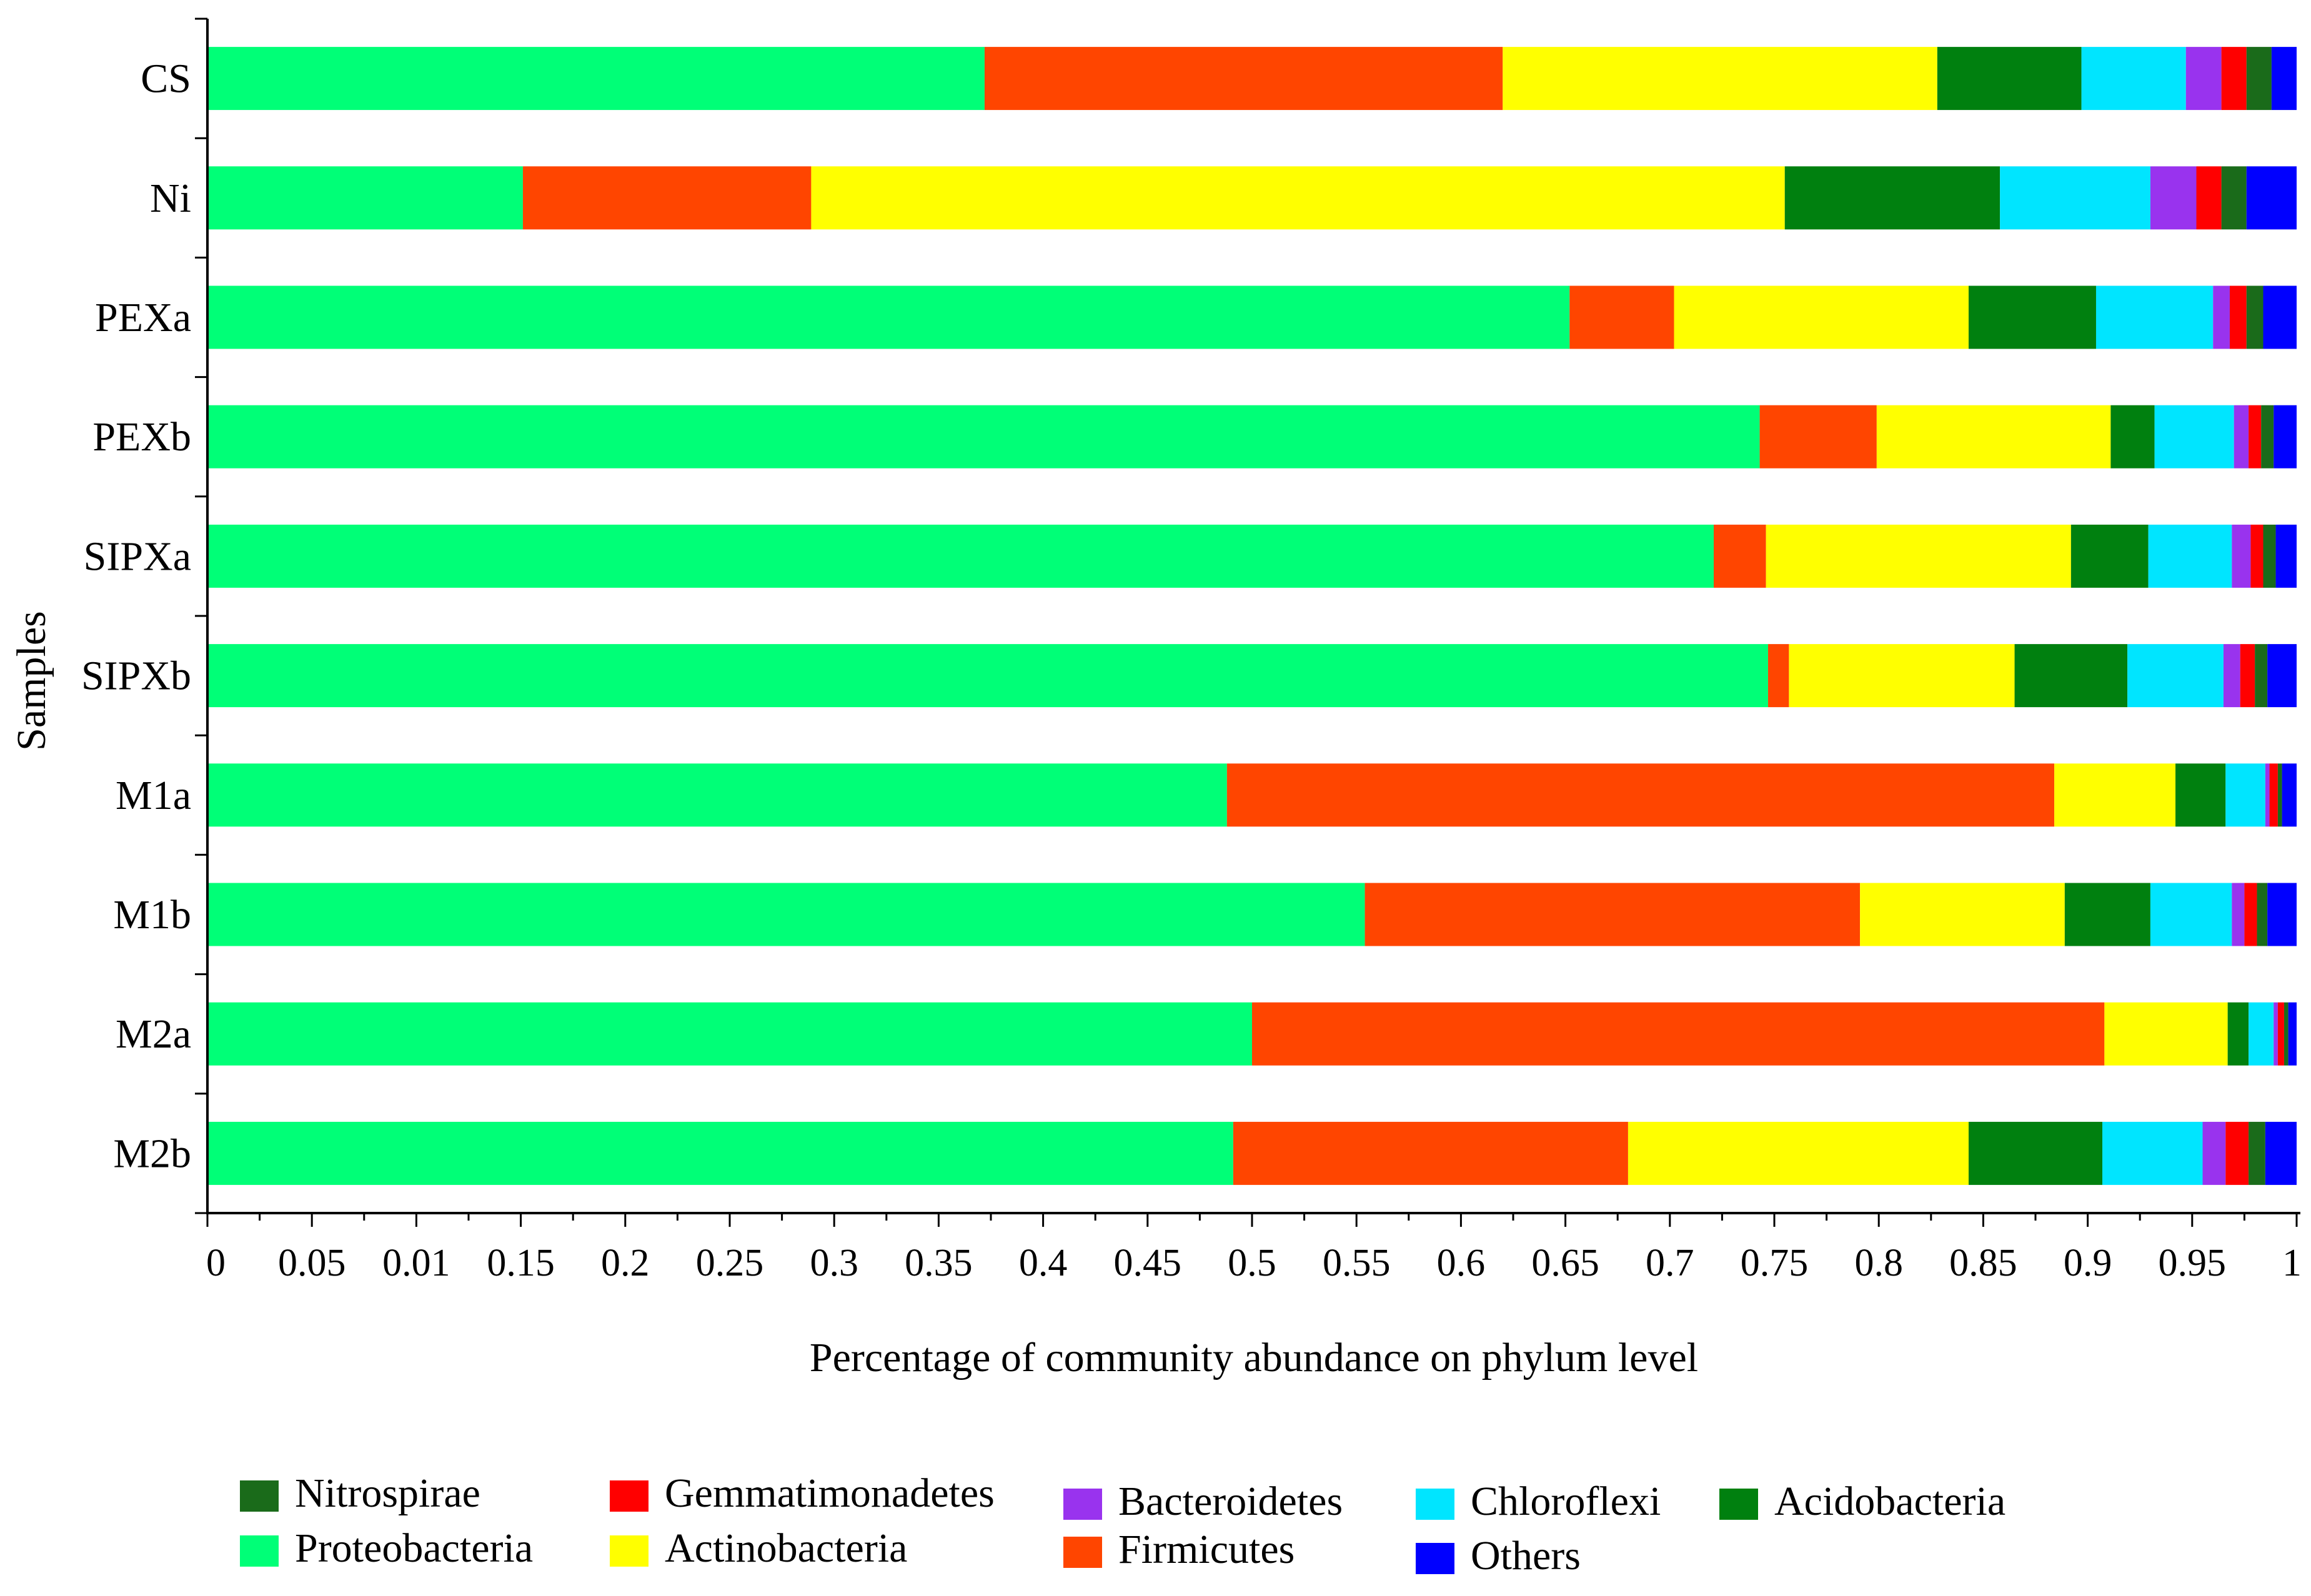 This screenshot has height=1596, width=2311. What do you see at coordinates (2075, 198) in the screenshot?
I see `bar-ni-chloroflexi` at bounding box center [2075, 198].